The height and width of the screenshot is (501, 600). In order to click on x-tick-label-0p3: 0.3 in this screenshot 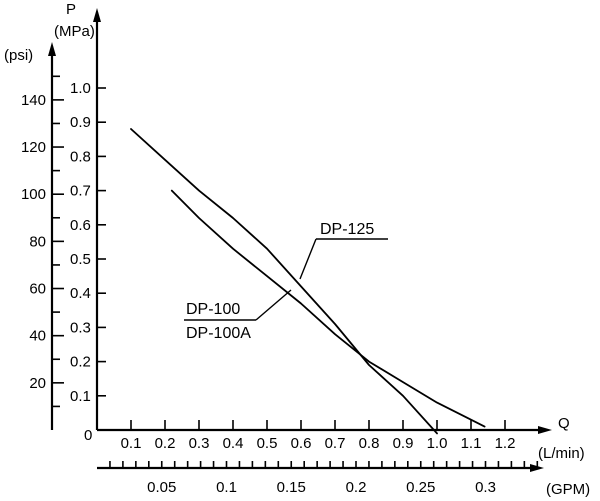, I will do `click(199, 443)`.